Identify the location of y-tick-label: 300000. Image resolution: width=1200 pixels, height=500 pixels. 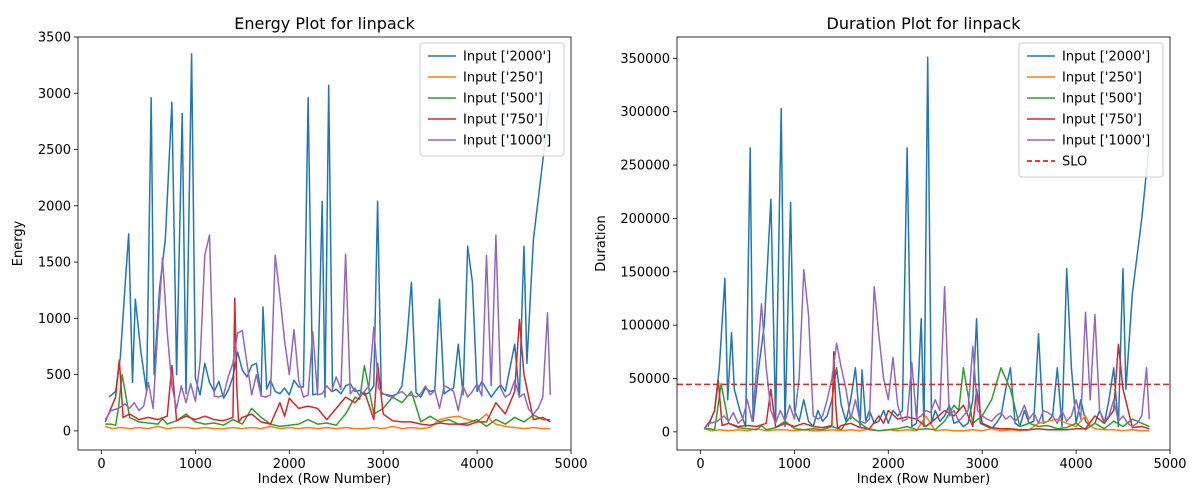
(645, 112).